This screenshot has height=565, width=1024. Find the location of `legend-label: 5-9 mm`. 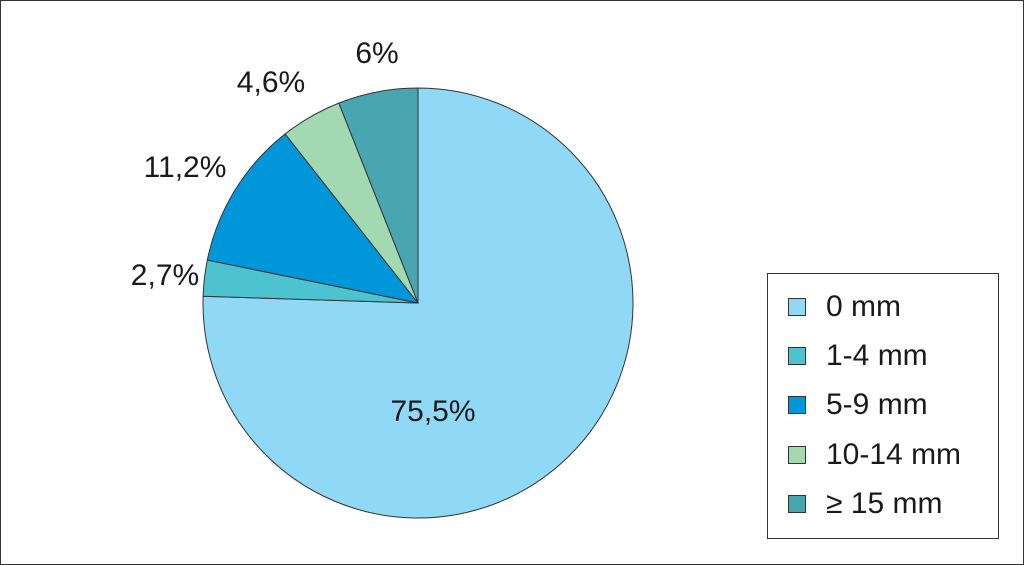

legend-label: 5-9 mm is located at coordinates (877, 404).